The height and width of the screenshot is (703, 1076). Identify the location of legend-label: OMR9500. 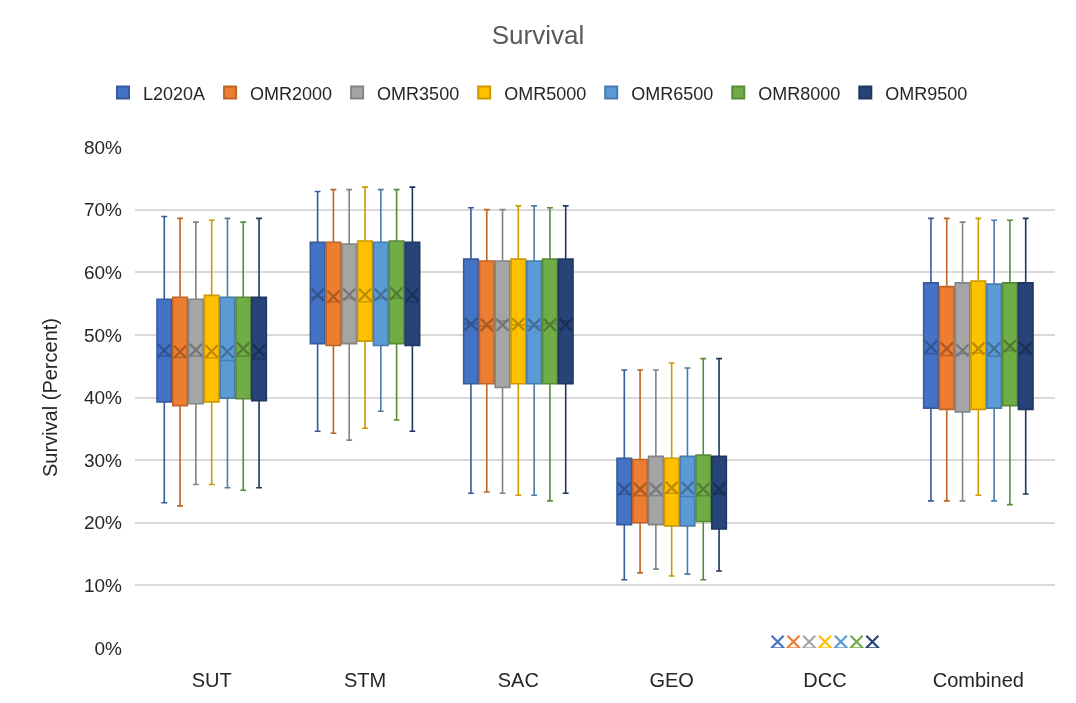
(926, 93).